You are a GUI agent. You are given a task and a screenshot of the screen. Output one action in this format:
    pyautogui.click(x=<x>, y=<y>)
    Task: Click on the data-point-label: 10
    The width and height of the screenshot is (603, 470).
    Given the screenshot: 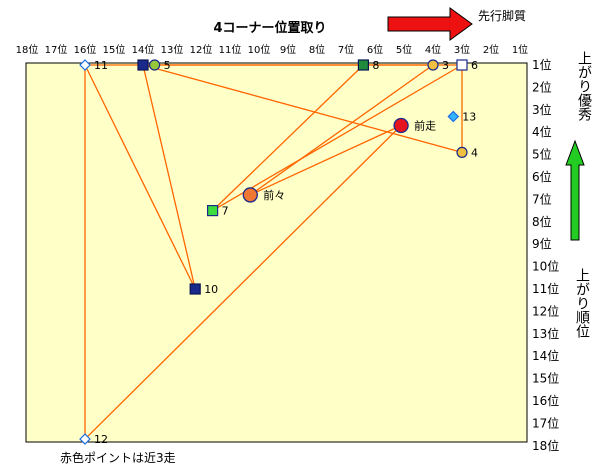 What is the action you would take?
    pyautogui.click(x=211, y=289)
    